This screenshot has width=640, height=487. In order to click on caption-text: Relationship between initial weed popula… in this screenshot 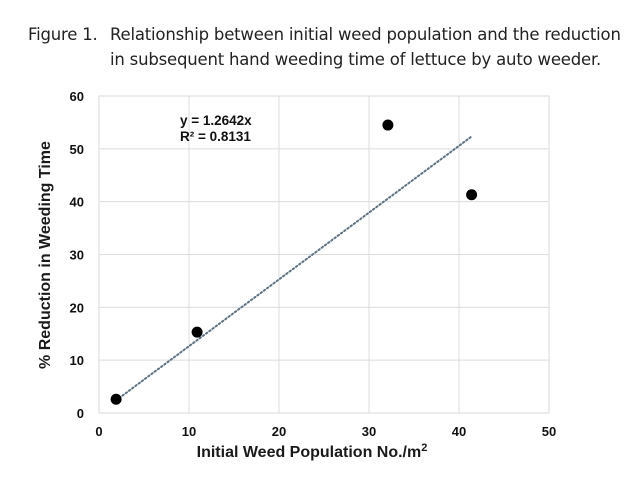, I will do `click(370, 47)`.